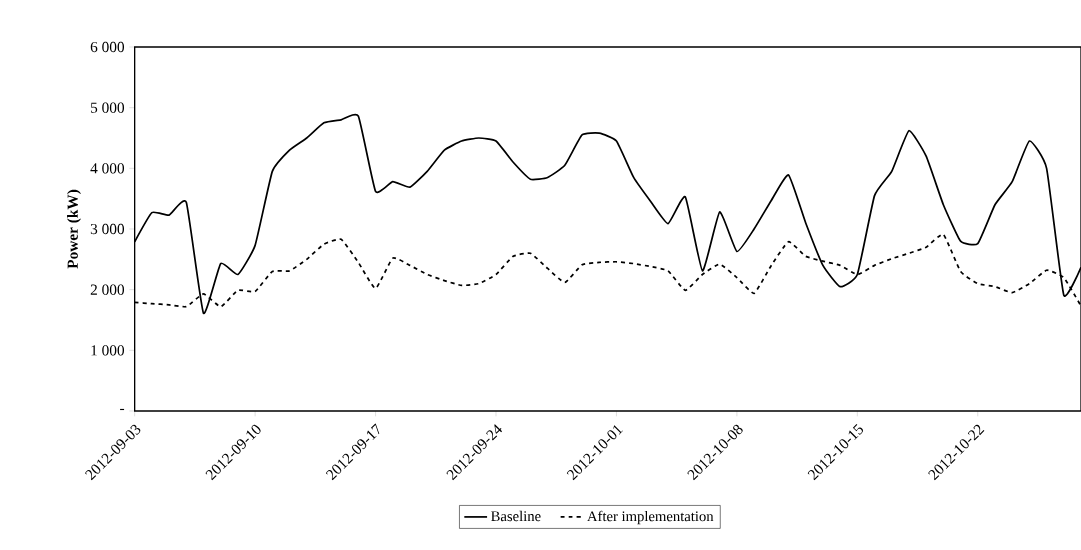  What do you see at coordinates (122, 409) in the screenshot?
I see `y-tick-label: -` at bounding box center [122, 409].